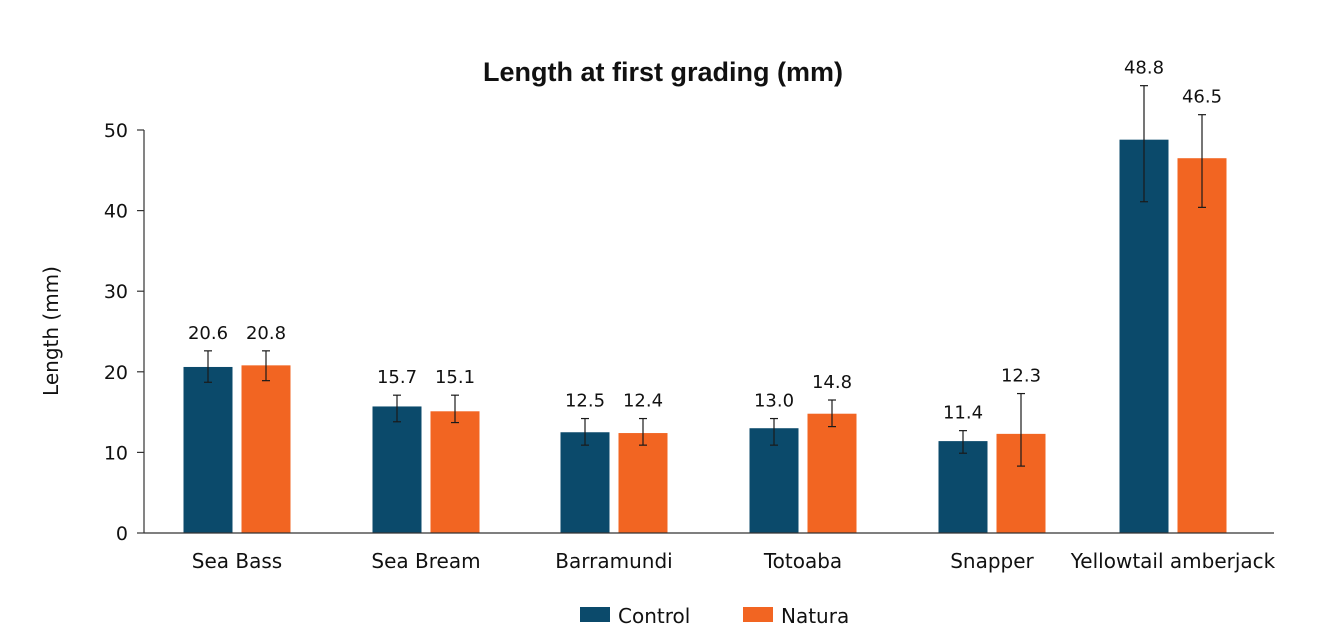 The height and width of the screenshot is (636, 1330). What do you see at coordinates (643, 401) in the screenshot?
I see `value-label: 12.4` at bounding box center [643, 401].